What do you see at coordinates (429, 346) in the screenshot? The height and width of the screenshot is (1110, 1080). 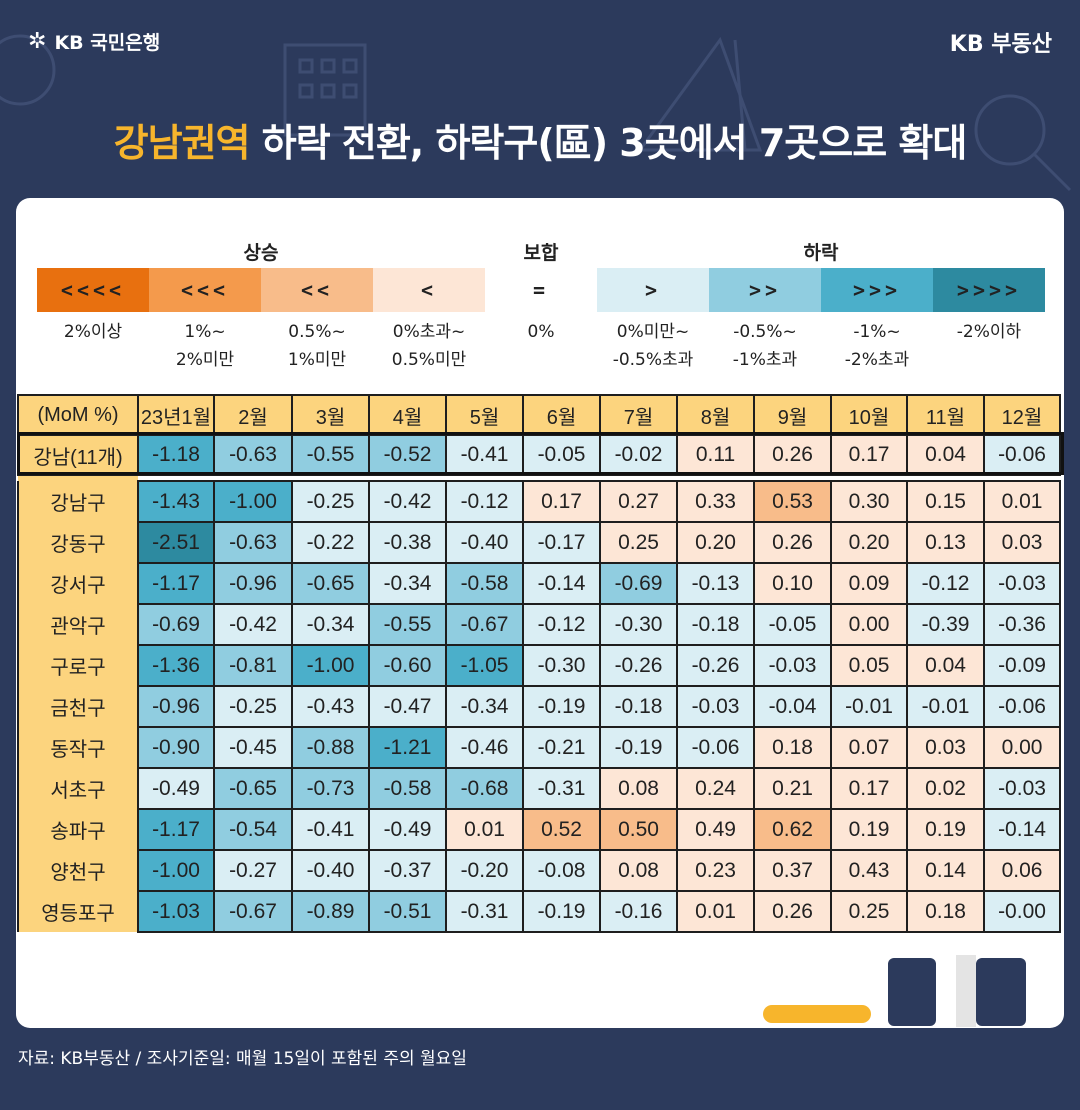 I see `legend-range-label: 0%초과~ 0.5%미만` at bounding box center [429, 346].